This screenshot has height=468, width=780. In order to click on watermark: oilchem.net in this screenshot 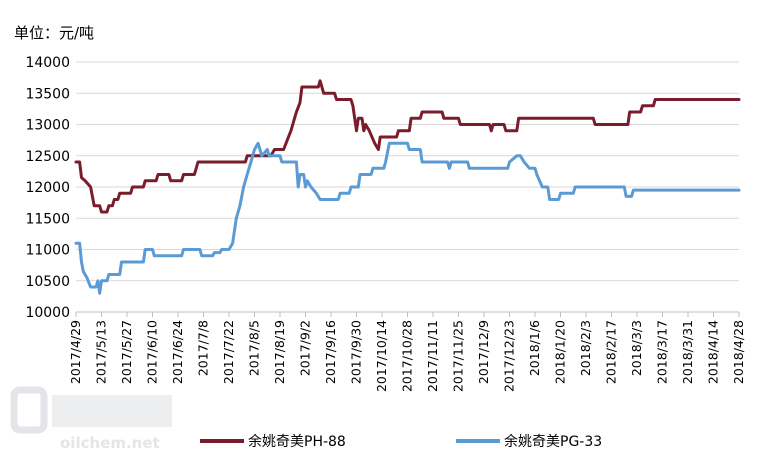, I will do `click(91, 419)`.